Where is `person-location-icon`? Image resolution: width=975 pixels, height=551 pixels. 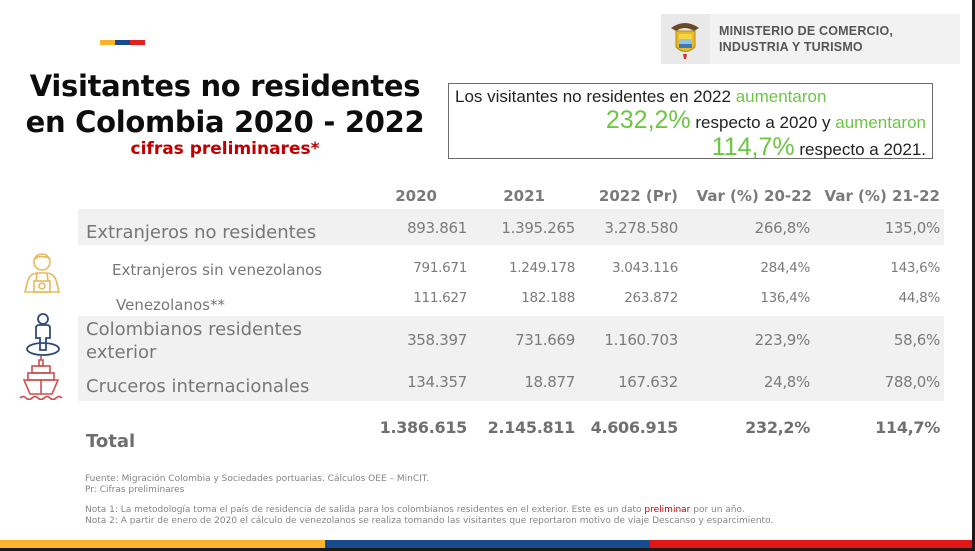
person-location-icon is located at coordinates (43, 337).